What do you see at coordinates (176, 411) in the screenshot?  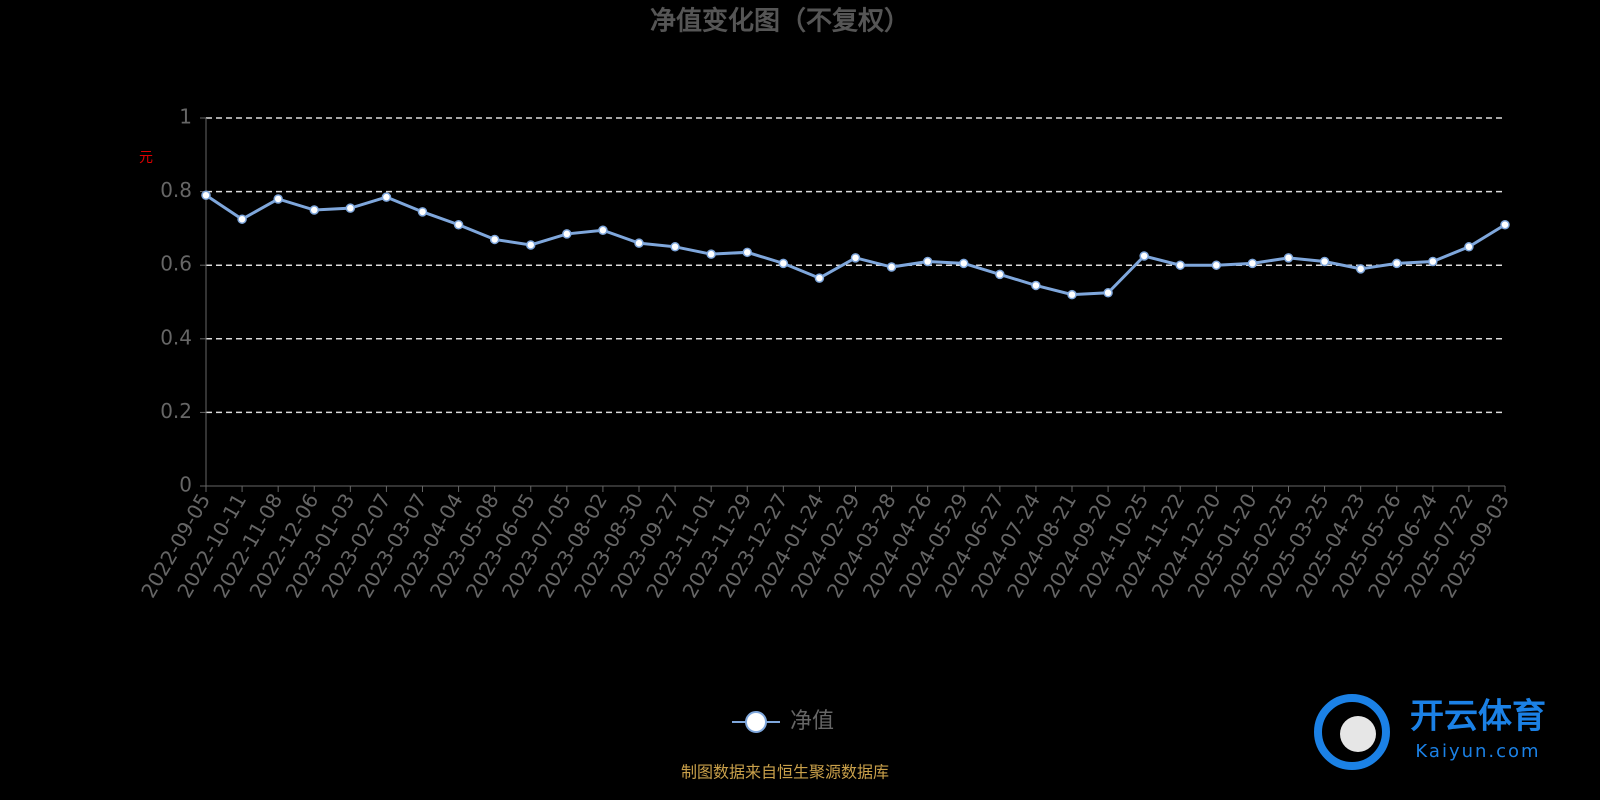 I see `y-tick-label: 0.2` at bounding box center [176, 411].